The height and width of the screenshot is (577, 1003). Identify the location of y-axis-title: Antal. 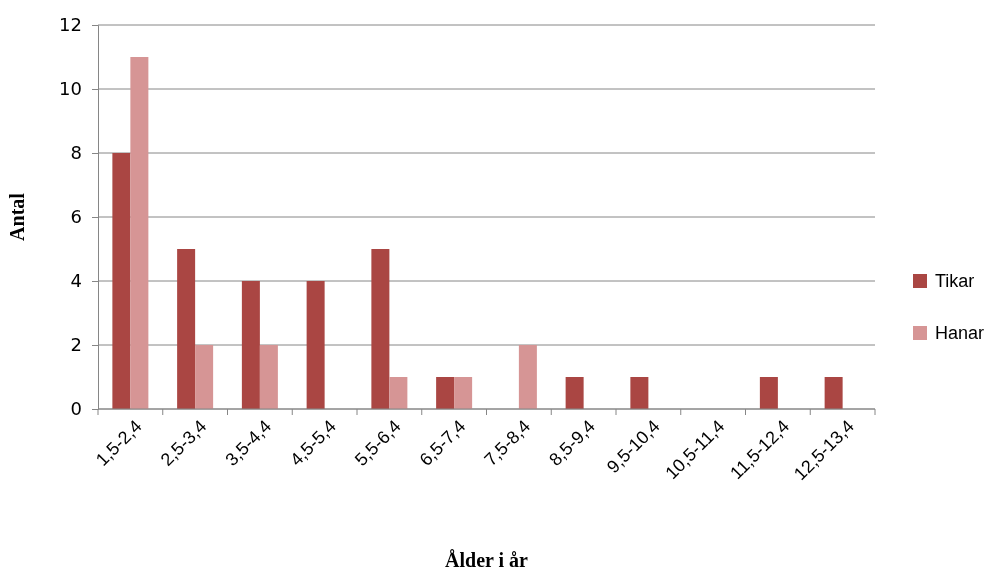
(17, 216).